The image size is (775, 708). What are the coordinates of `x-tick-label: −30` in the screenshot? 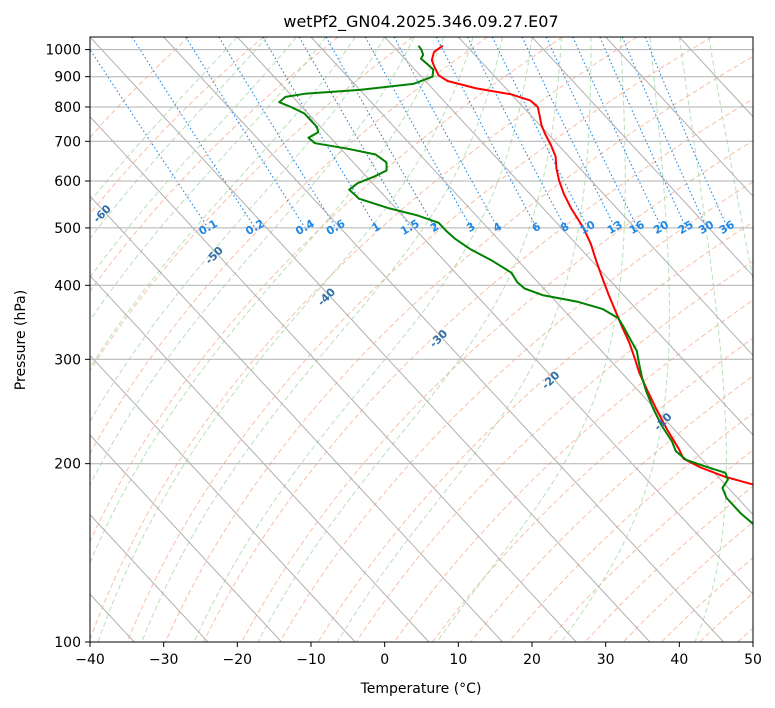 It's located at (164, 660).